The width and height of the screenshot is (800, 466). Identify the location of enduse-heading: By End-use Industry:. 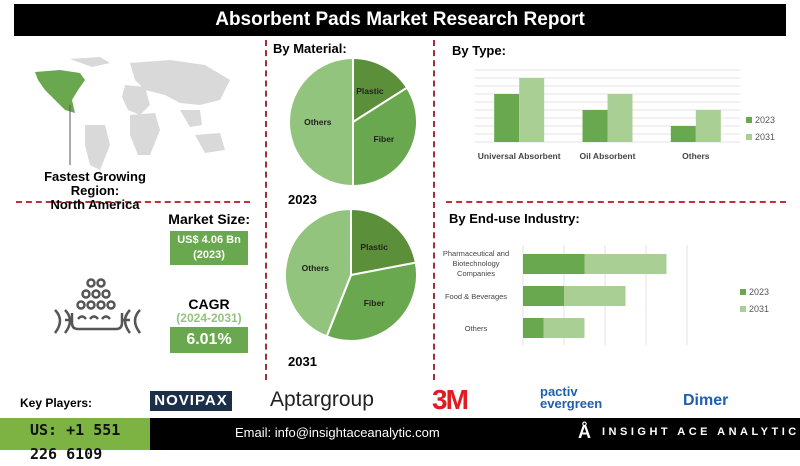
(514, 218).